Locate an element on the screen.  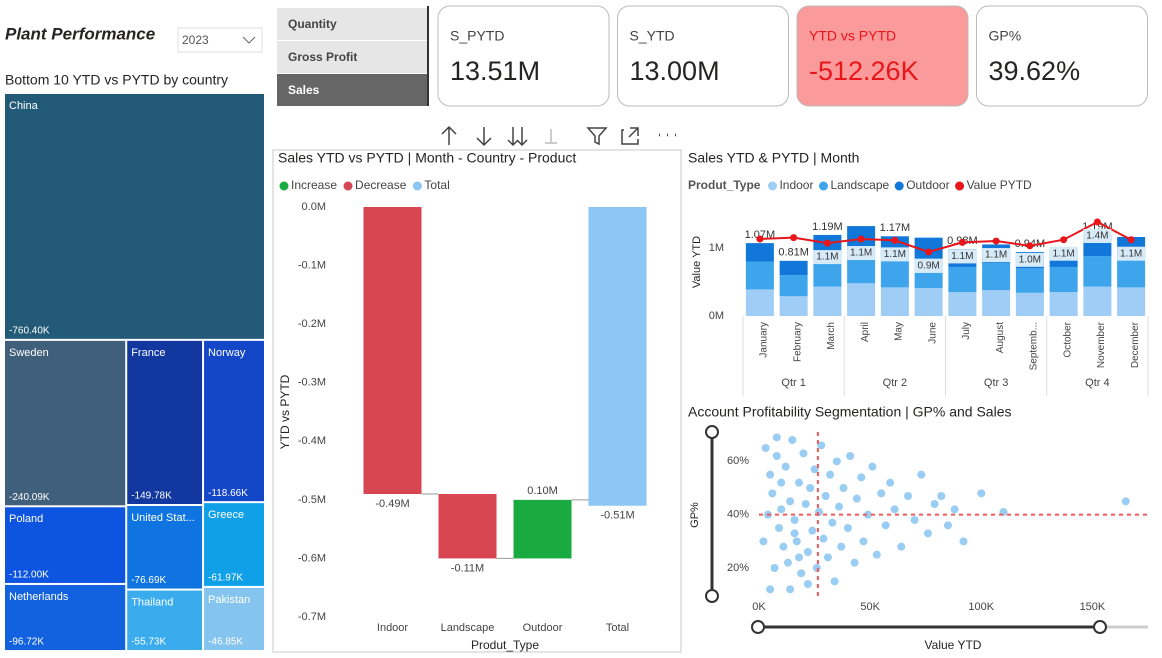
nav-button-label: Sales is located at coordinates (304, 90).